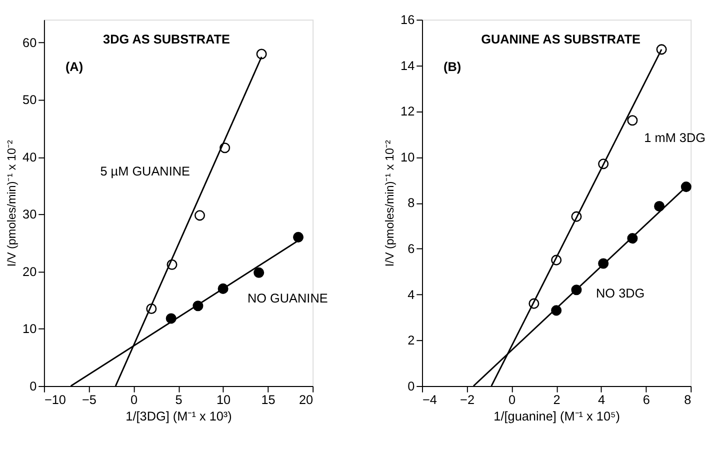 This screenshot has width=718, height=451. Describe the element at coordinates (29, 157) in the screenshot. I see `y-tick-label: 40` at that location.